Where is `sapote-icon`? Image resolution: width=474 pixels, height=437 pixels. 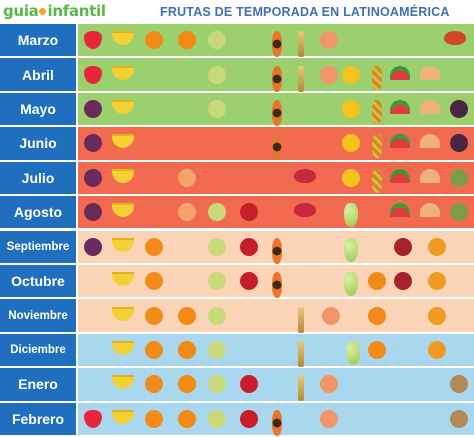
sapote-icon is located at coordinates (459, 384).